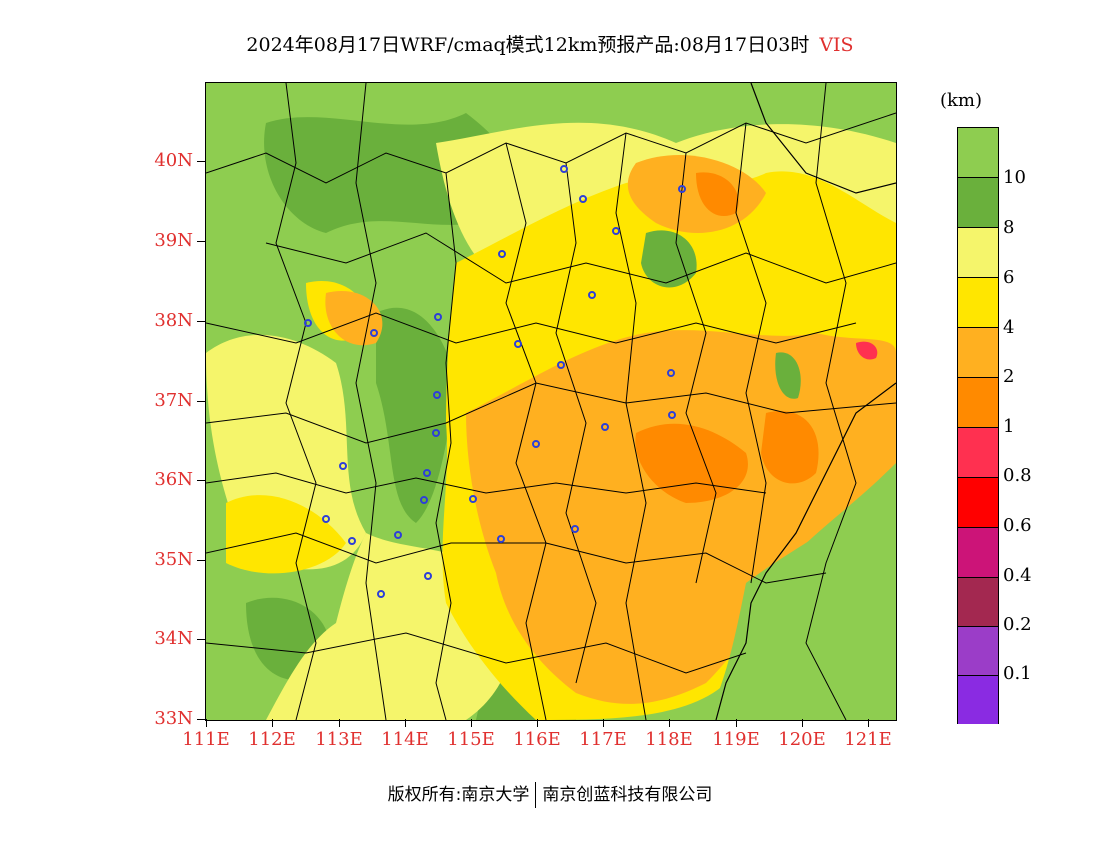  I want to click on x-tick-label: 113E, so click(339, 739).